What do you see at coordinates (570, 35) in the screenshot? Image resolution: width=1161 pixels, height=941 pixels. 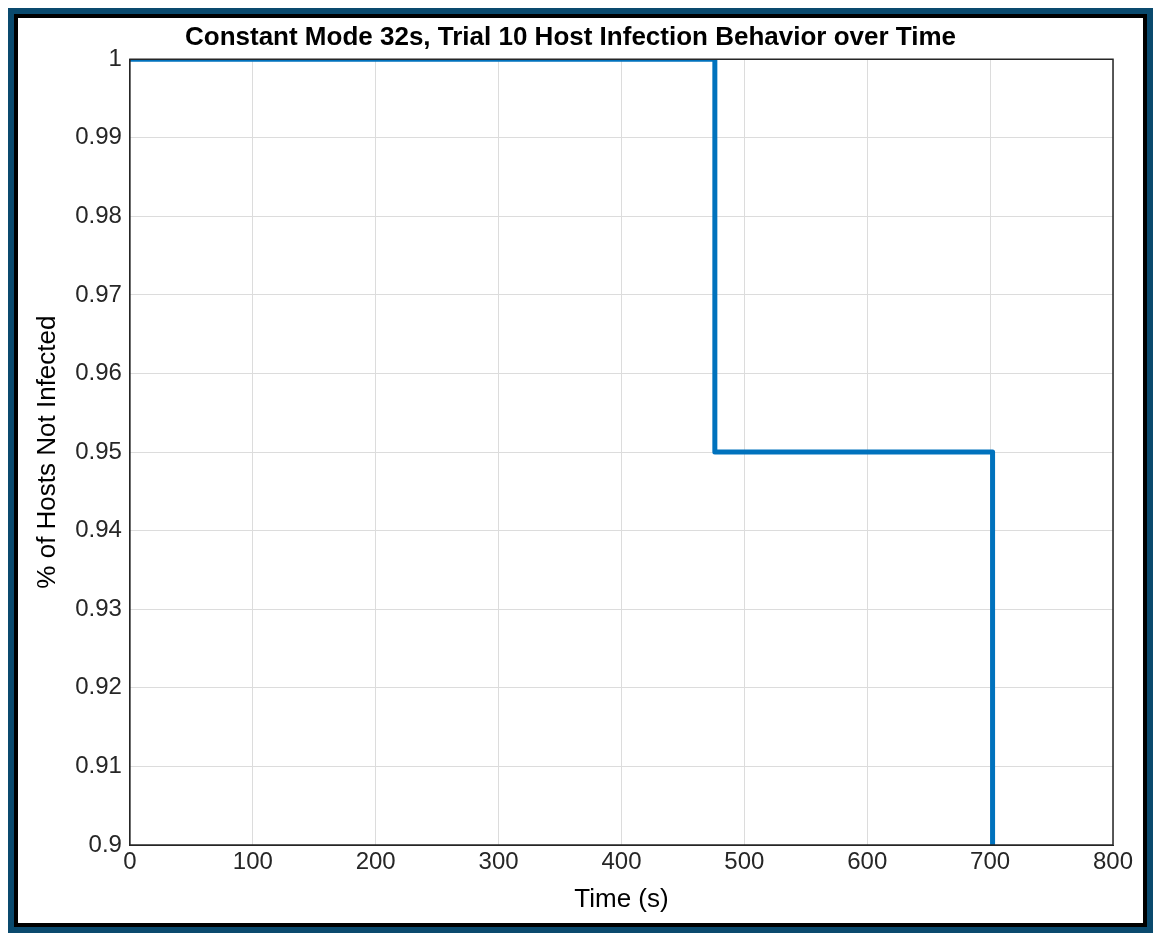 I see `chart-title: Constant Mode 32s, Trial 10 Host Infection Behavior over Time` at bounding box center [570, 35].